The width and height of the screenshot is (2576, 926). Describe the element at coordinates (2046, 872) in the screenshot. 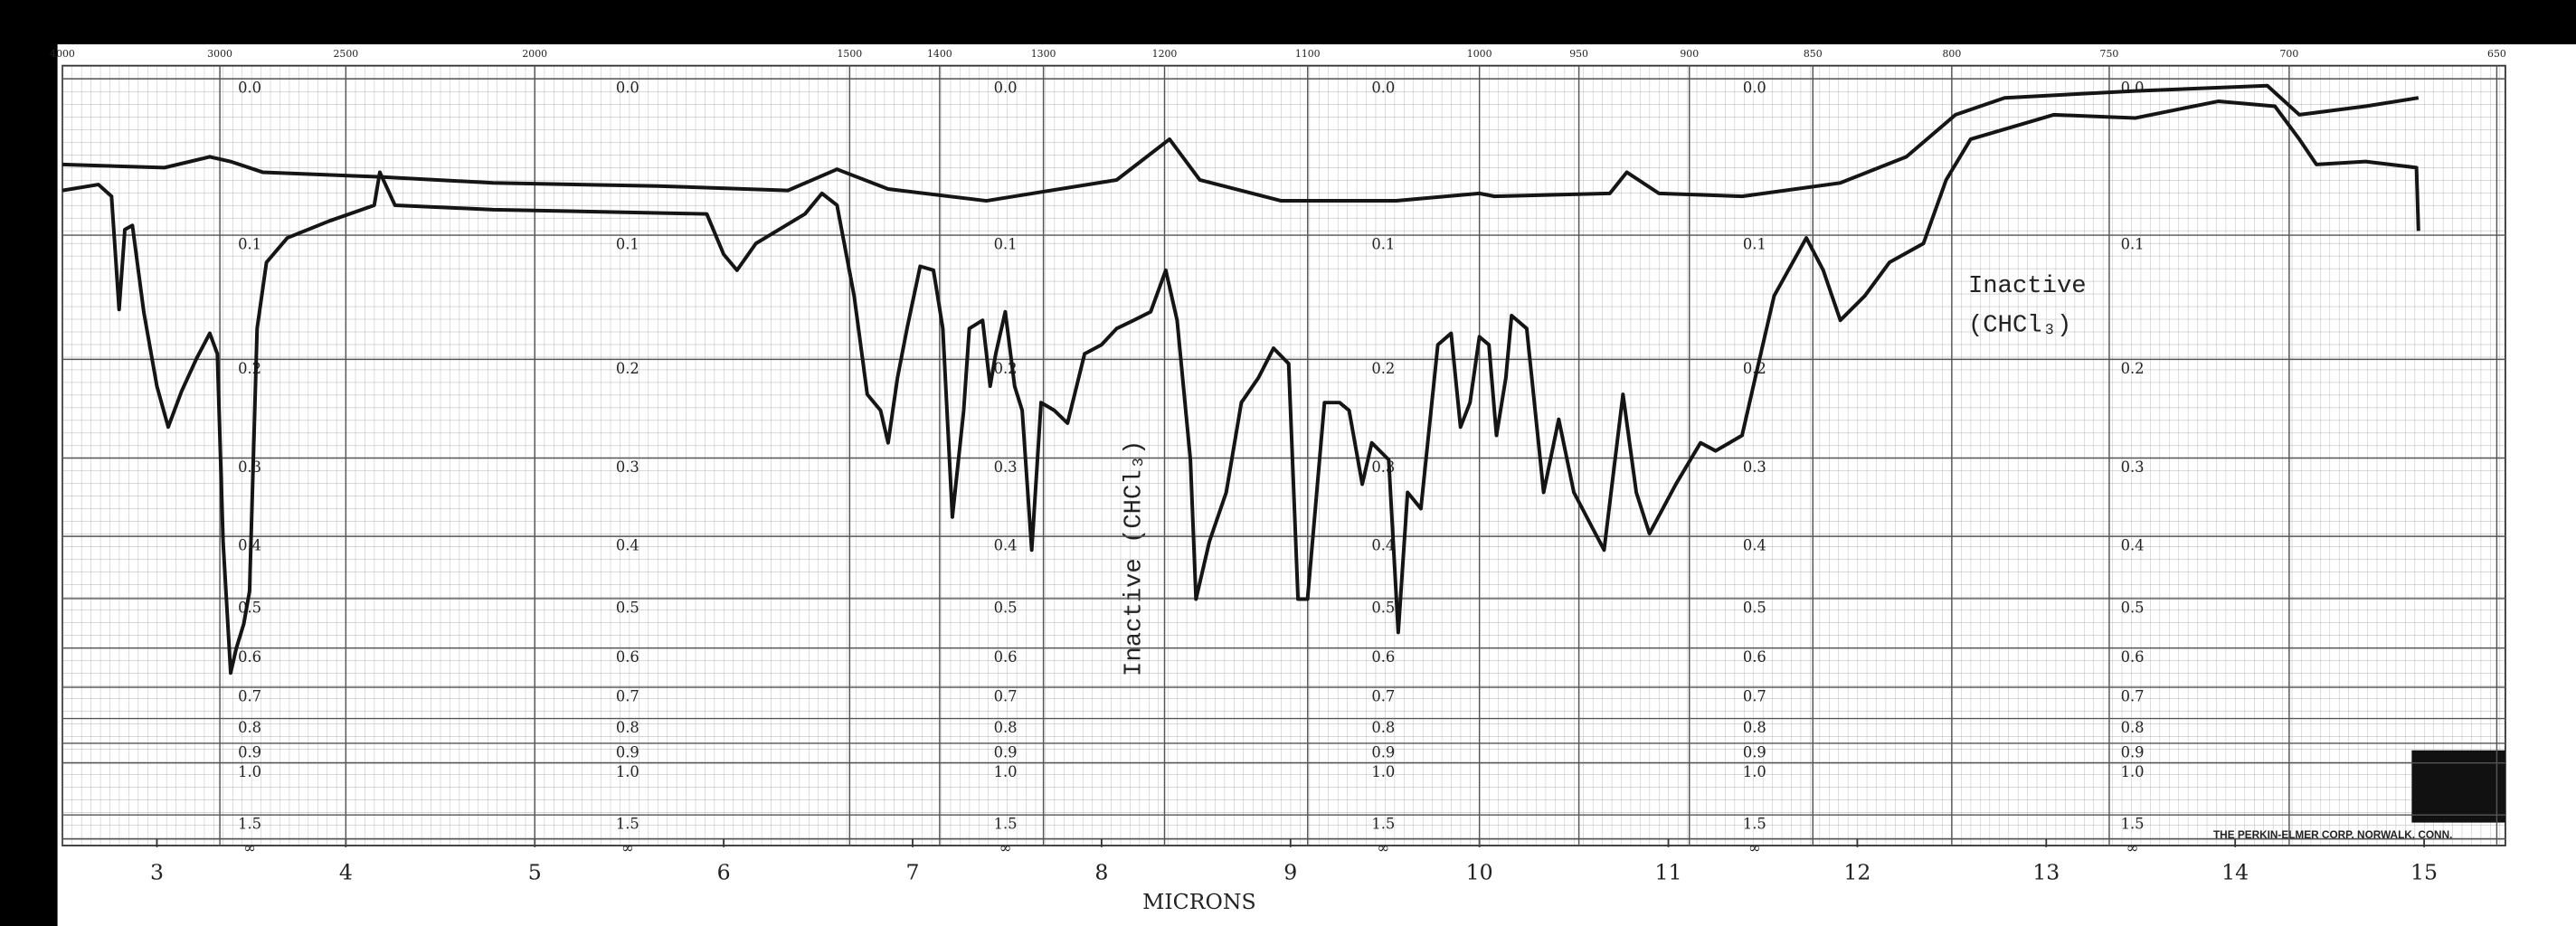

I see `x-tick-label: 13` at that location.